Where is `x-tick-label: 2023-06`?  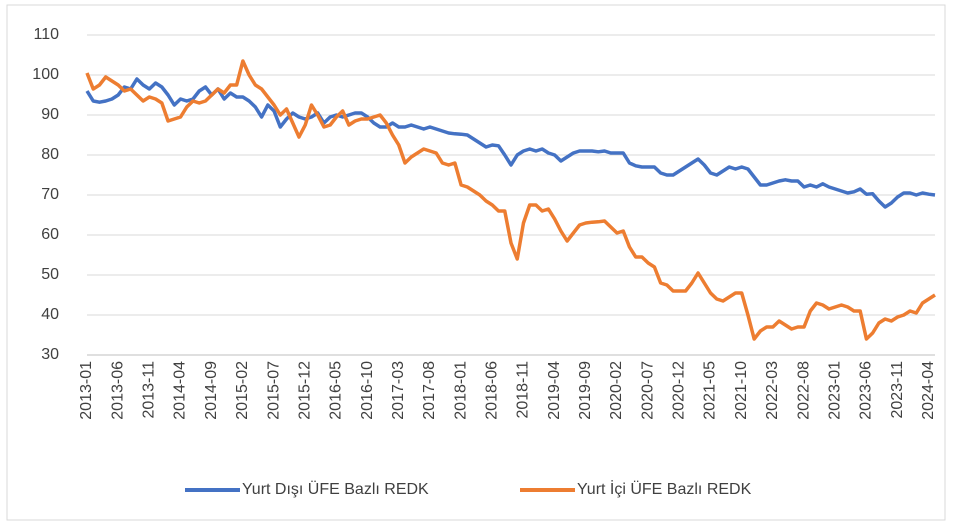 x-tick-label: 2023-06 is located at coordinates (866, 390).